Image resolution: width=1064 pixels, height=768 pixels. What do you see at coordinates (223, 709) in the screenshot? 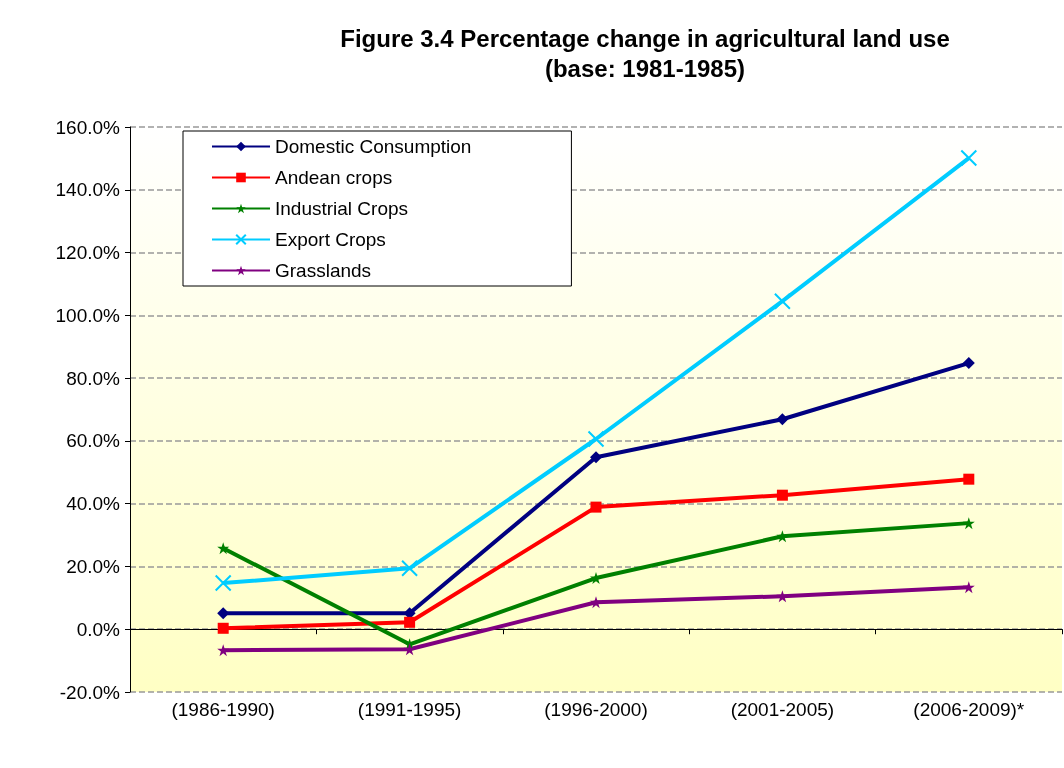
I see `x-tick-label: (1986-1990)` at bounding box center [223, 709].